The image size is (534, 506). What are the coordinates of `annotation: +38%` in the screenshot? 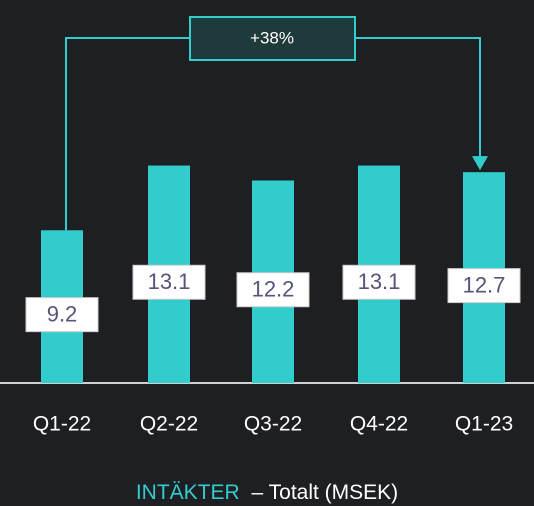 It's located at (272, 37).